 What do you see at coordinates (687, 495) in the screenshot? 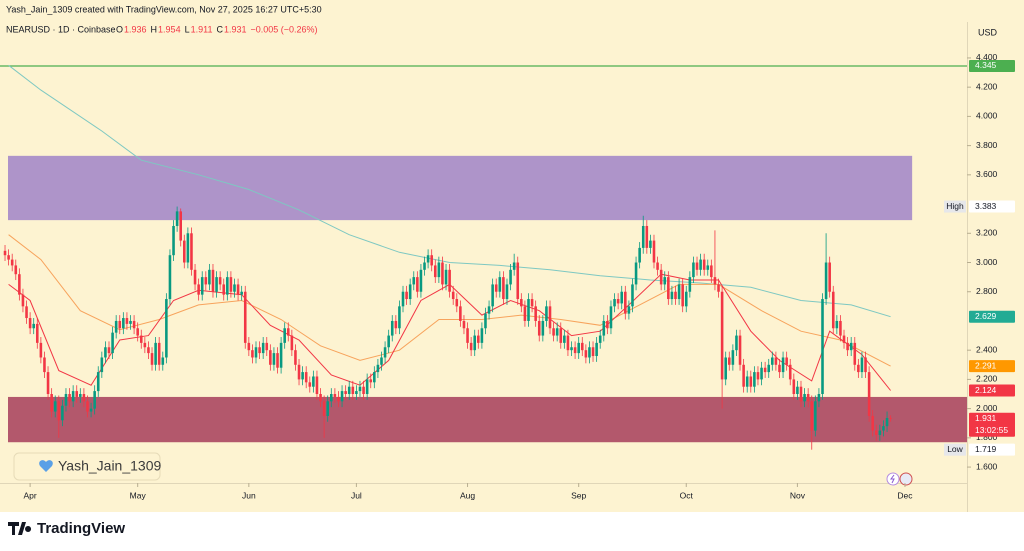
I see `x-tick-label: Oct` at bounding box center [687, 495].